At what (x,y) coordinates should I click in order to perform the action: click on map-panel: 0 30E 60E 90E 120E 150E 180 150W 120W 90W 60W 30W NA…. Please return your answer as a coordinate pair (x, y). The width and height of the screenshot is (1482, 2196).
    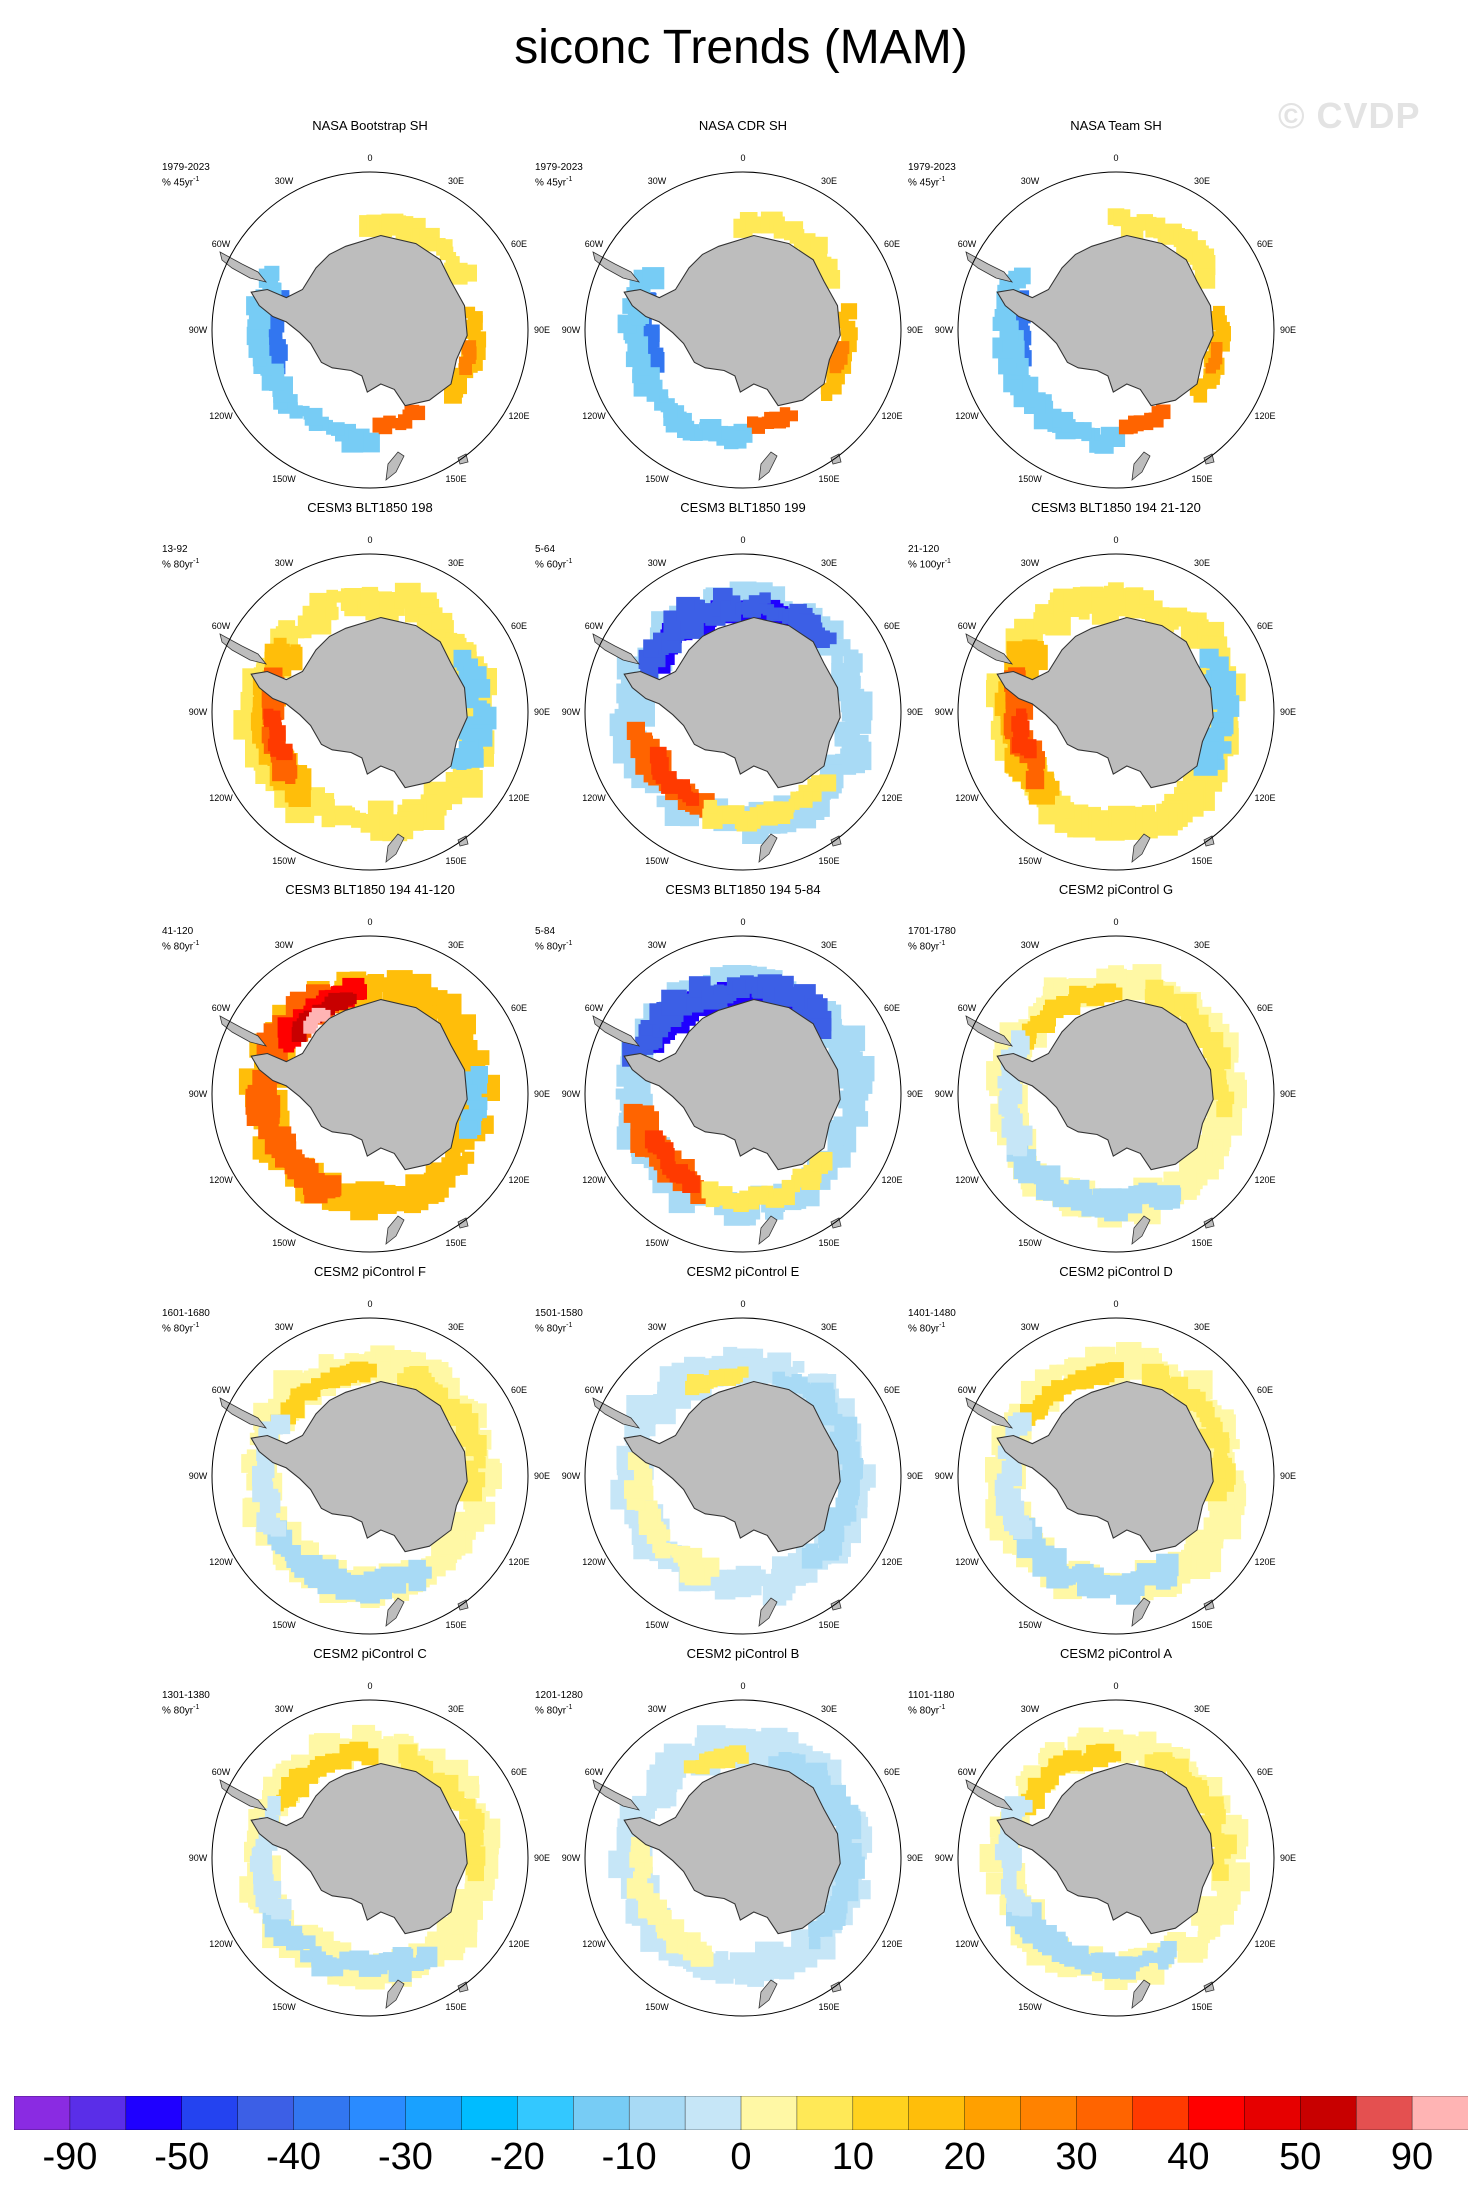
    Looking at the image, I should click on (1116, 308).